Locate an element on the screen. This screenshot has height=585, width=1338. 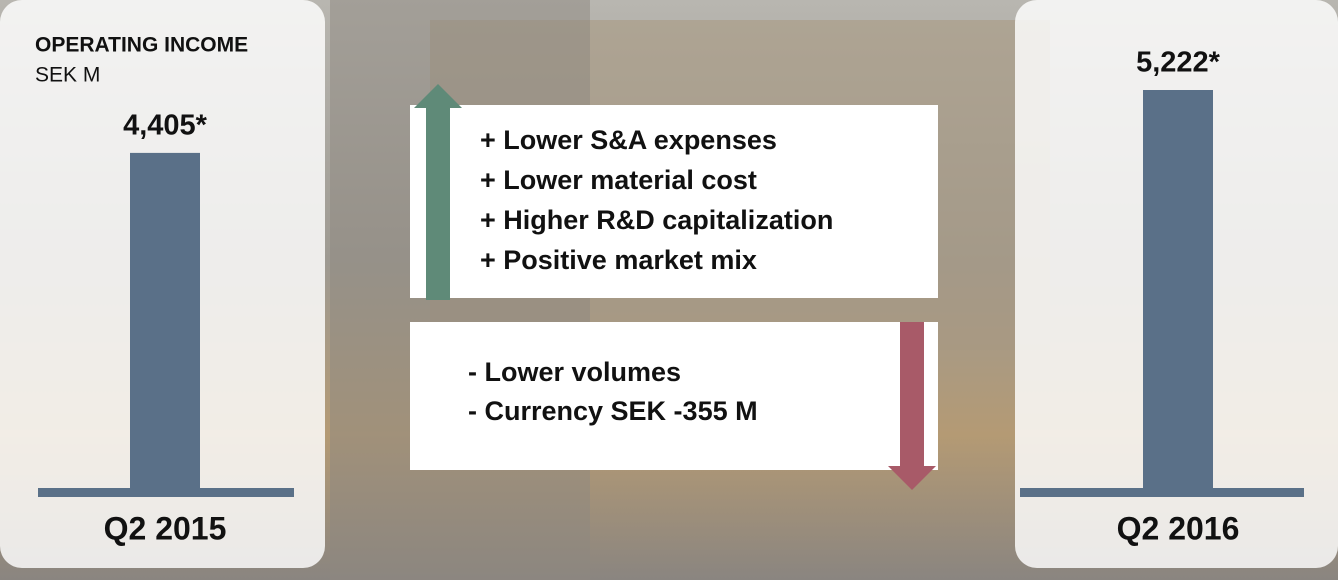
negative-box is located at coordinates (674, 396).